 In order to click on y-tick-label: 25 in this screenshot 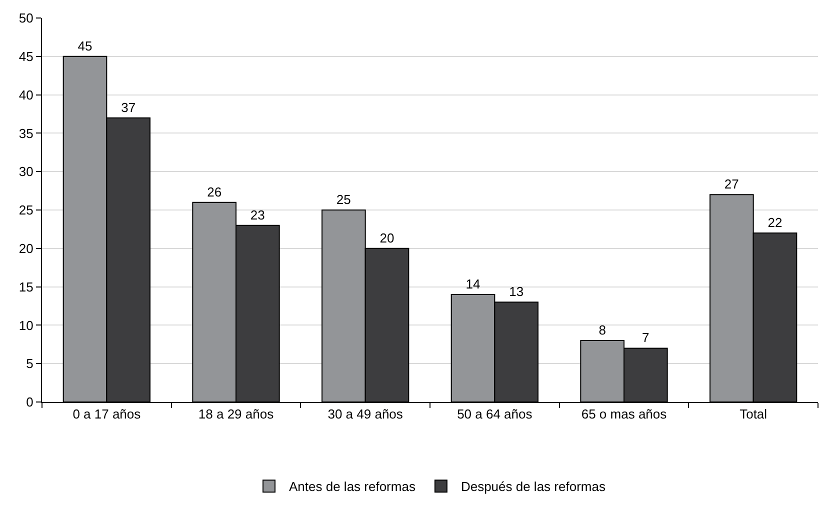, I will do `click(26, 210)`.